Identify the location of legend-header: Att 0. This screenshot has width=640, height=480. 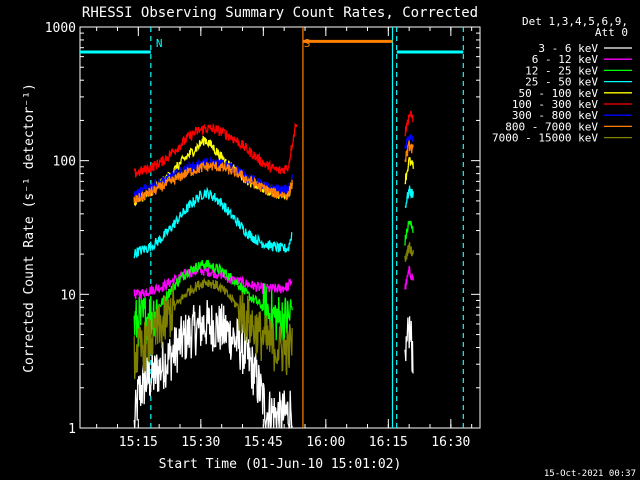
(611, 32).